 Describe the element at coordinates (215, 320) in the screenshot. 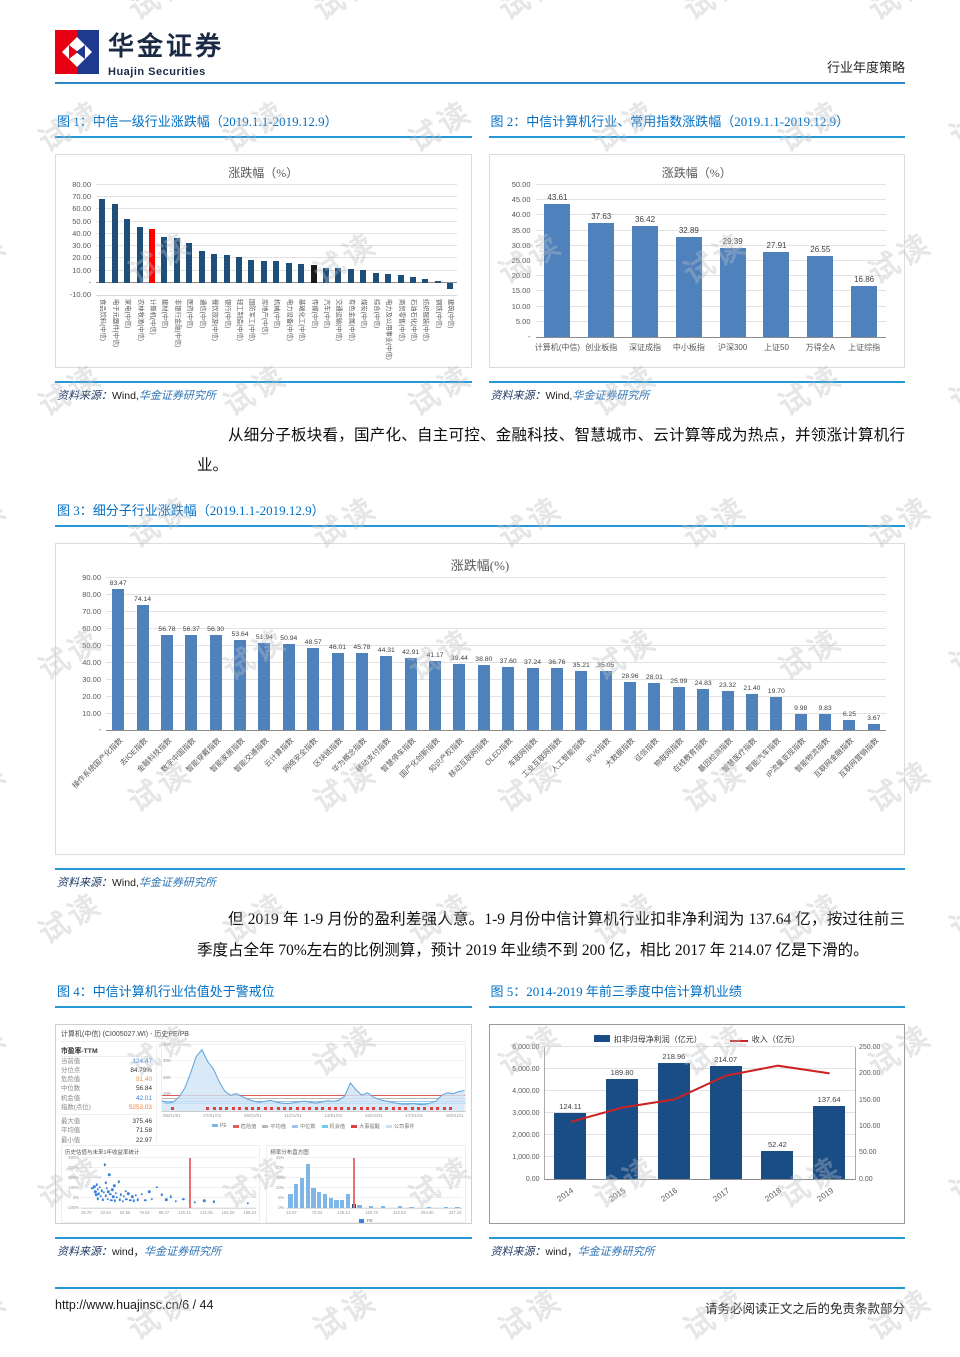

I see `category-label: 餐饮旅游(中信)` at that location.